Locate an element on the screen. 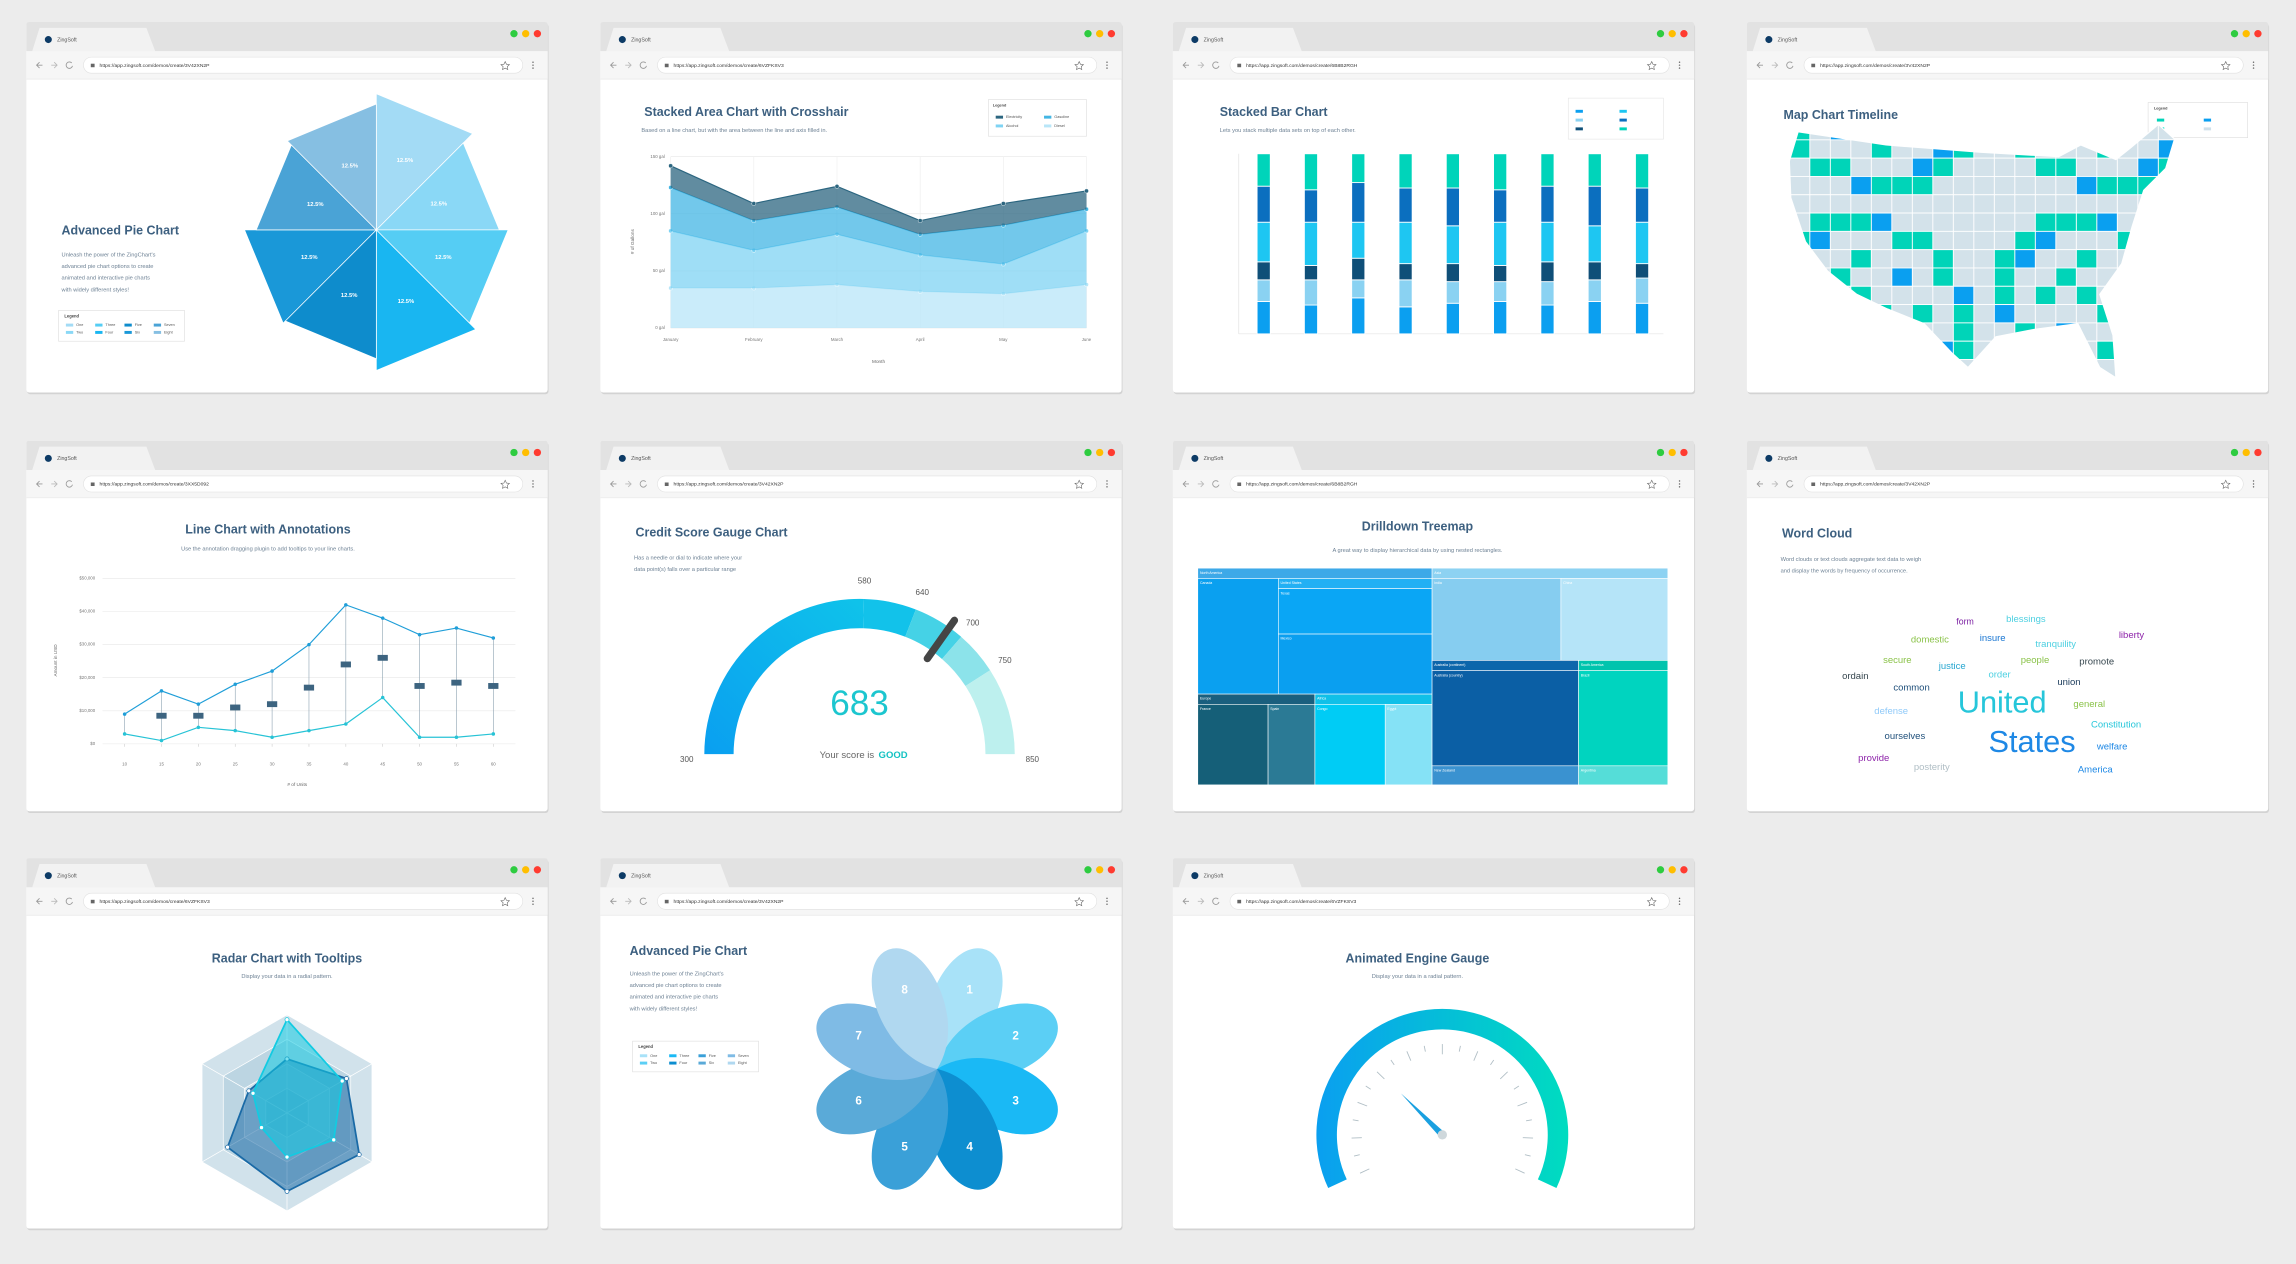 The width and height of the screenshot is (2296, 1264). treemap-label: Congo is located at coordinates (1322, 709).